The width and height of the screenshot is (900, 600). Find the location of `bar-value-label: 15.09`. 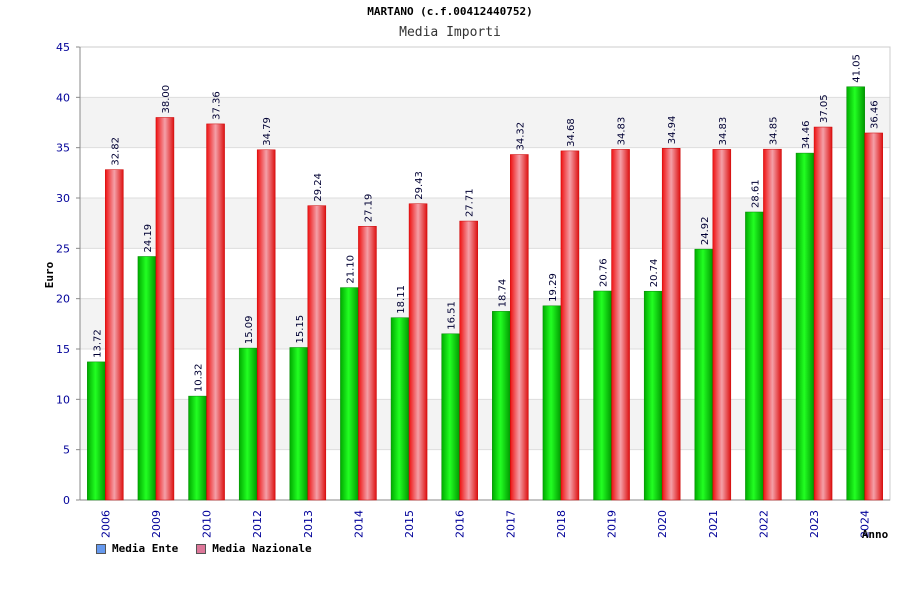

bar-value-label: 15.09 is located at coordinates (249, 329).